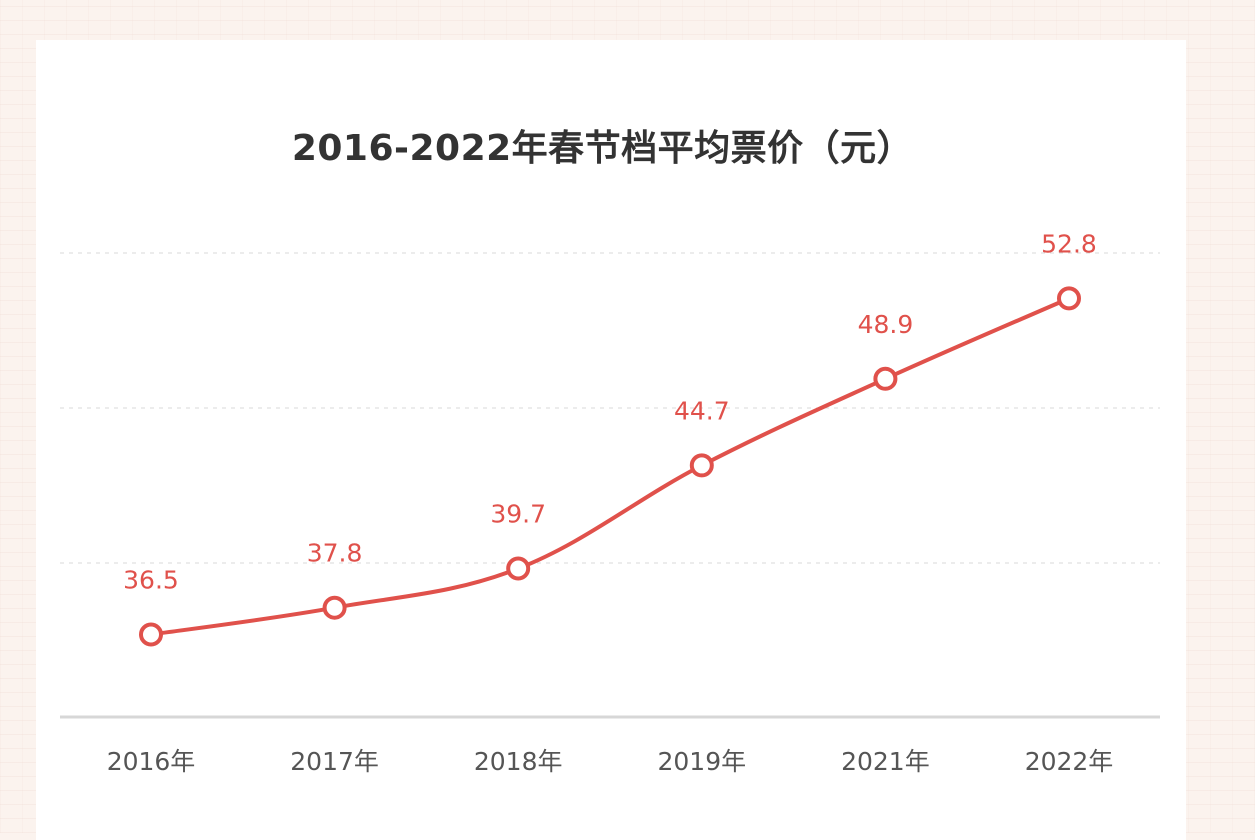 This screenshot has height=840, width=1255. Describe the element at coordinates (702, 410) in the screenshot. I see `value-label-3: 44.7` at that location.